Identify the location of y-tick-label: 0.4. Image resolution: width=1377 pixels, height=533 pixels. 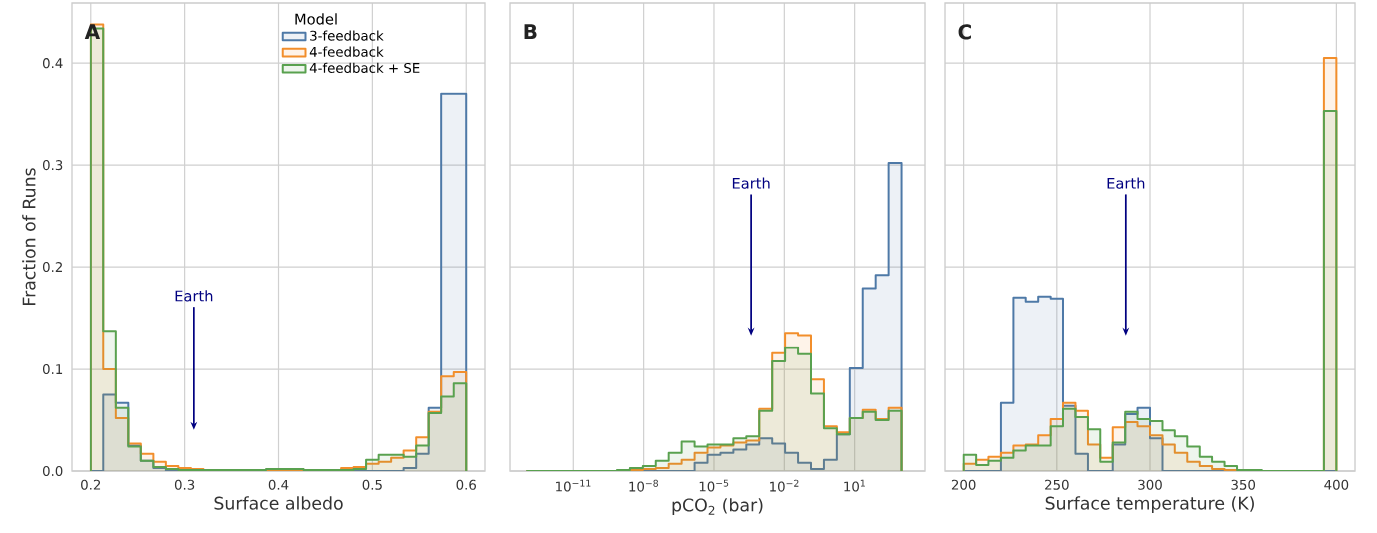
(52, 63).